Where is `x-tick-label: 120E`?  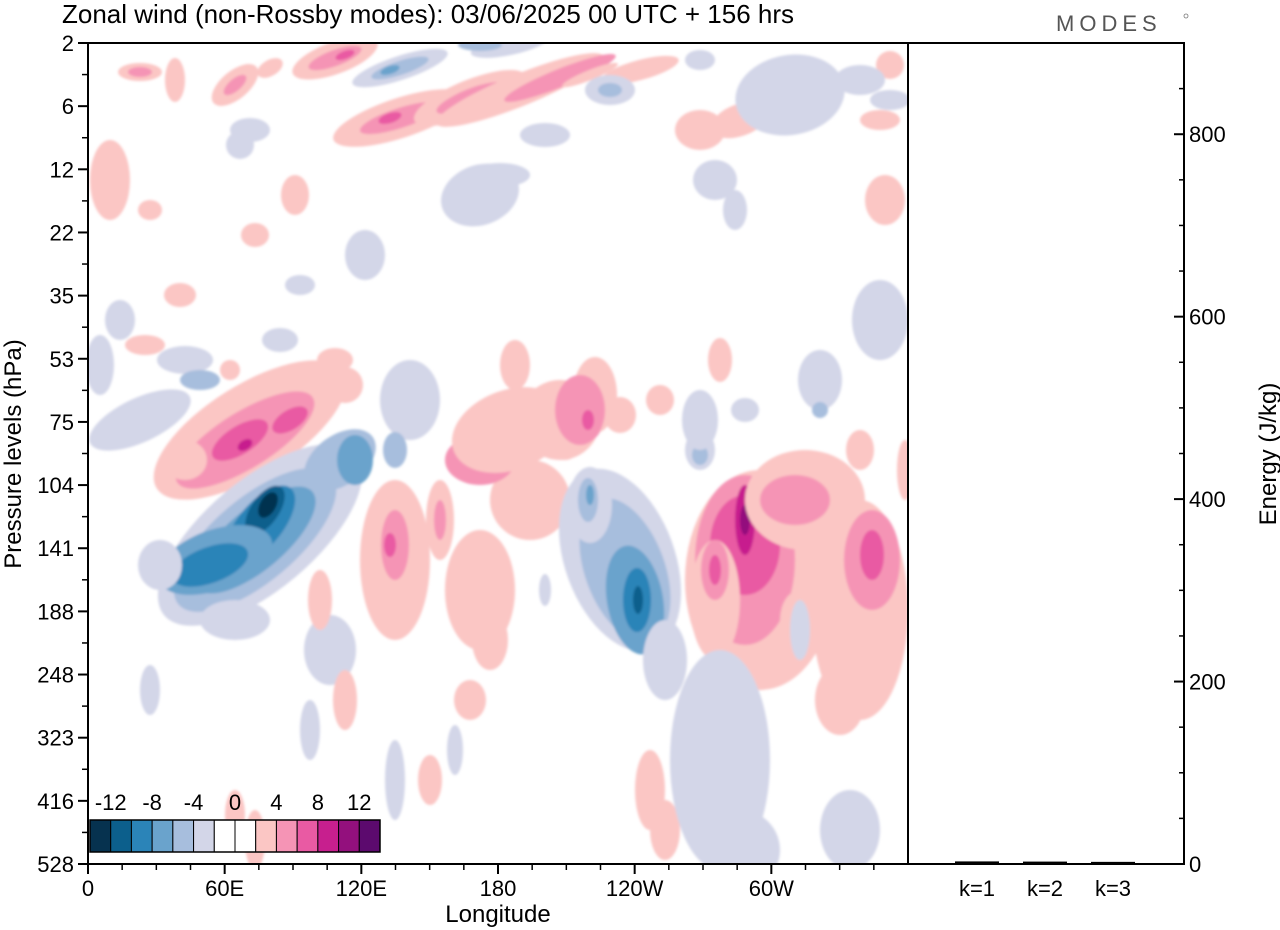 x-tick-label: 120E is located at coordinates (361, 888).